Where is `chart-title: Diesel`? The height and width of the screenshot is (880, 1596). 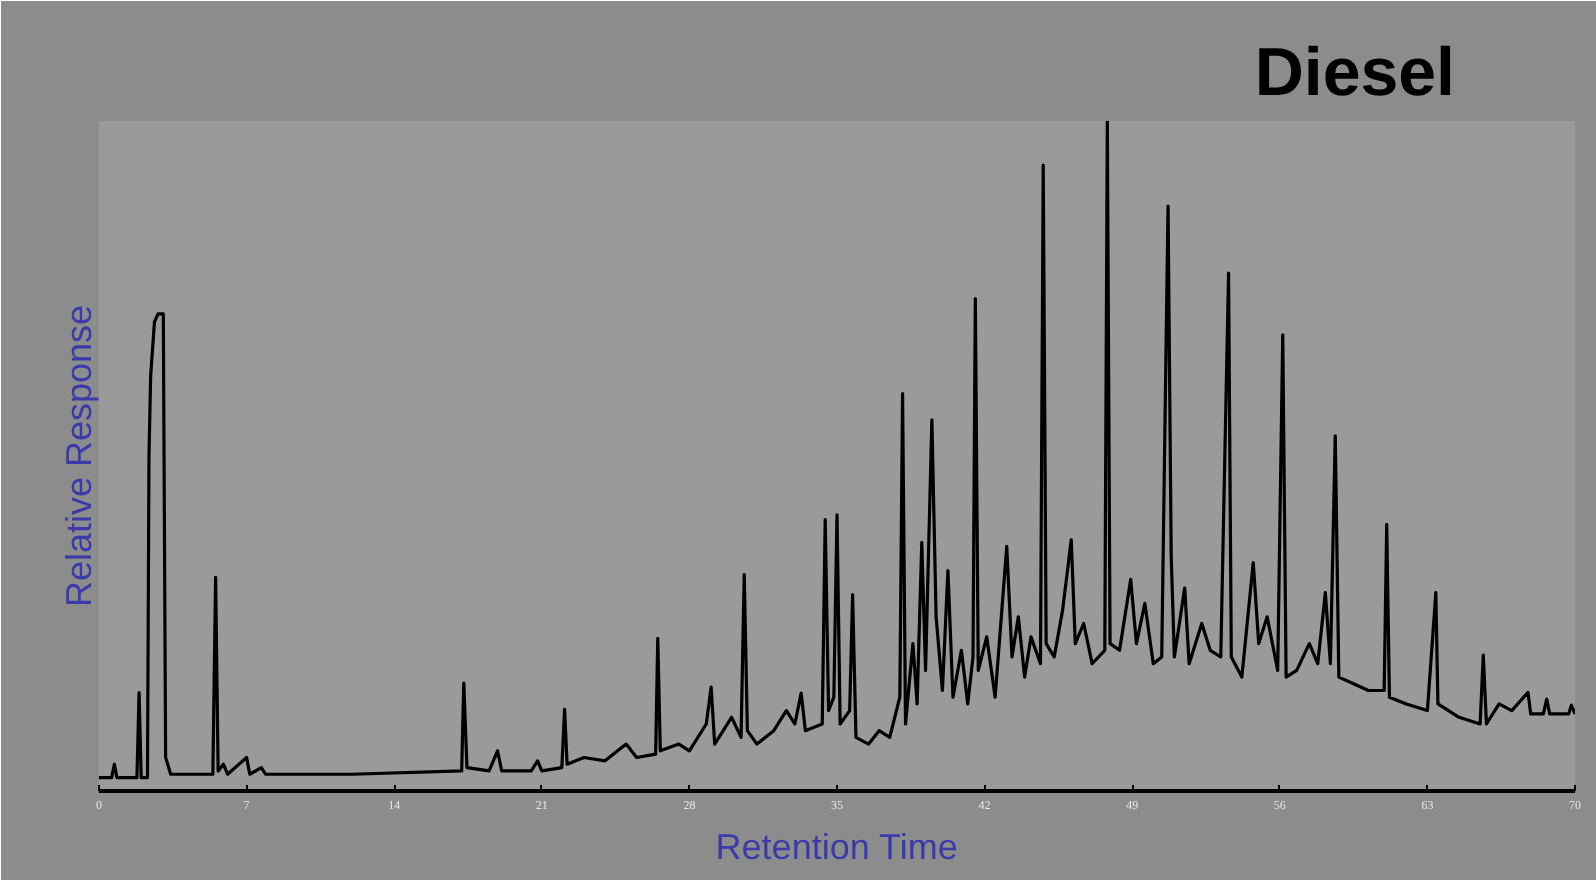 chart-title: Diesel is located at coordinates (1355, 73).